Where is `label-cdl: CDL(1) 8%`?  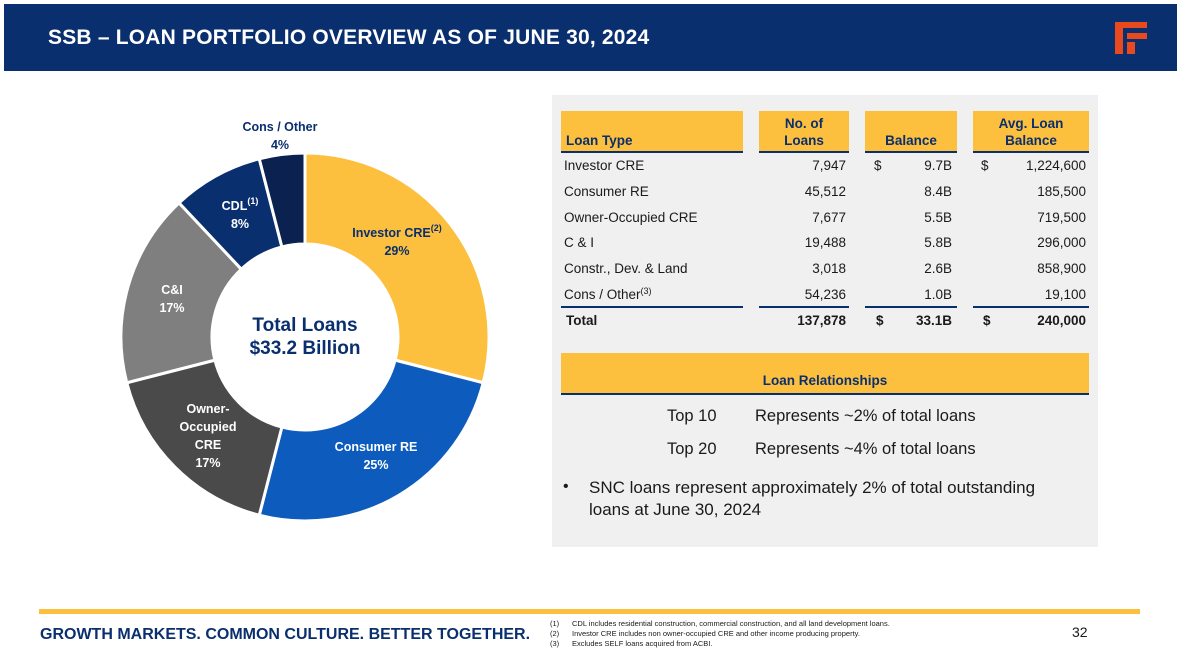 label-cdl: CDL(1) 8% is located at coordinates (240, 214).